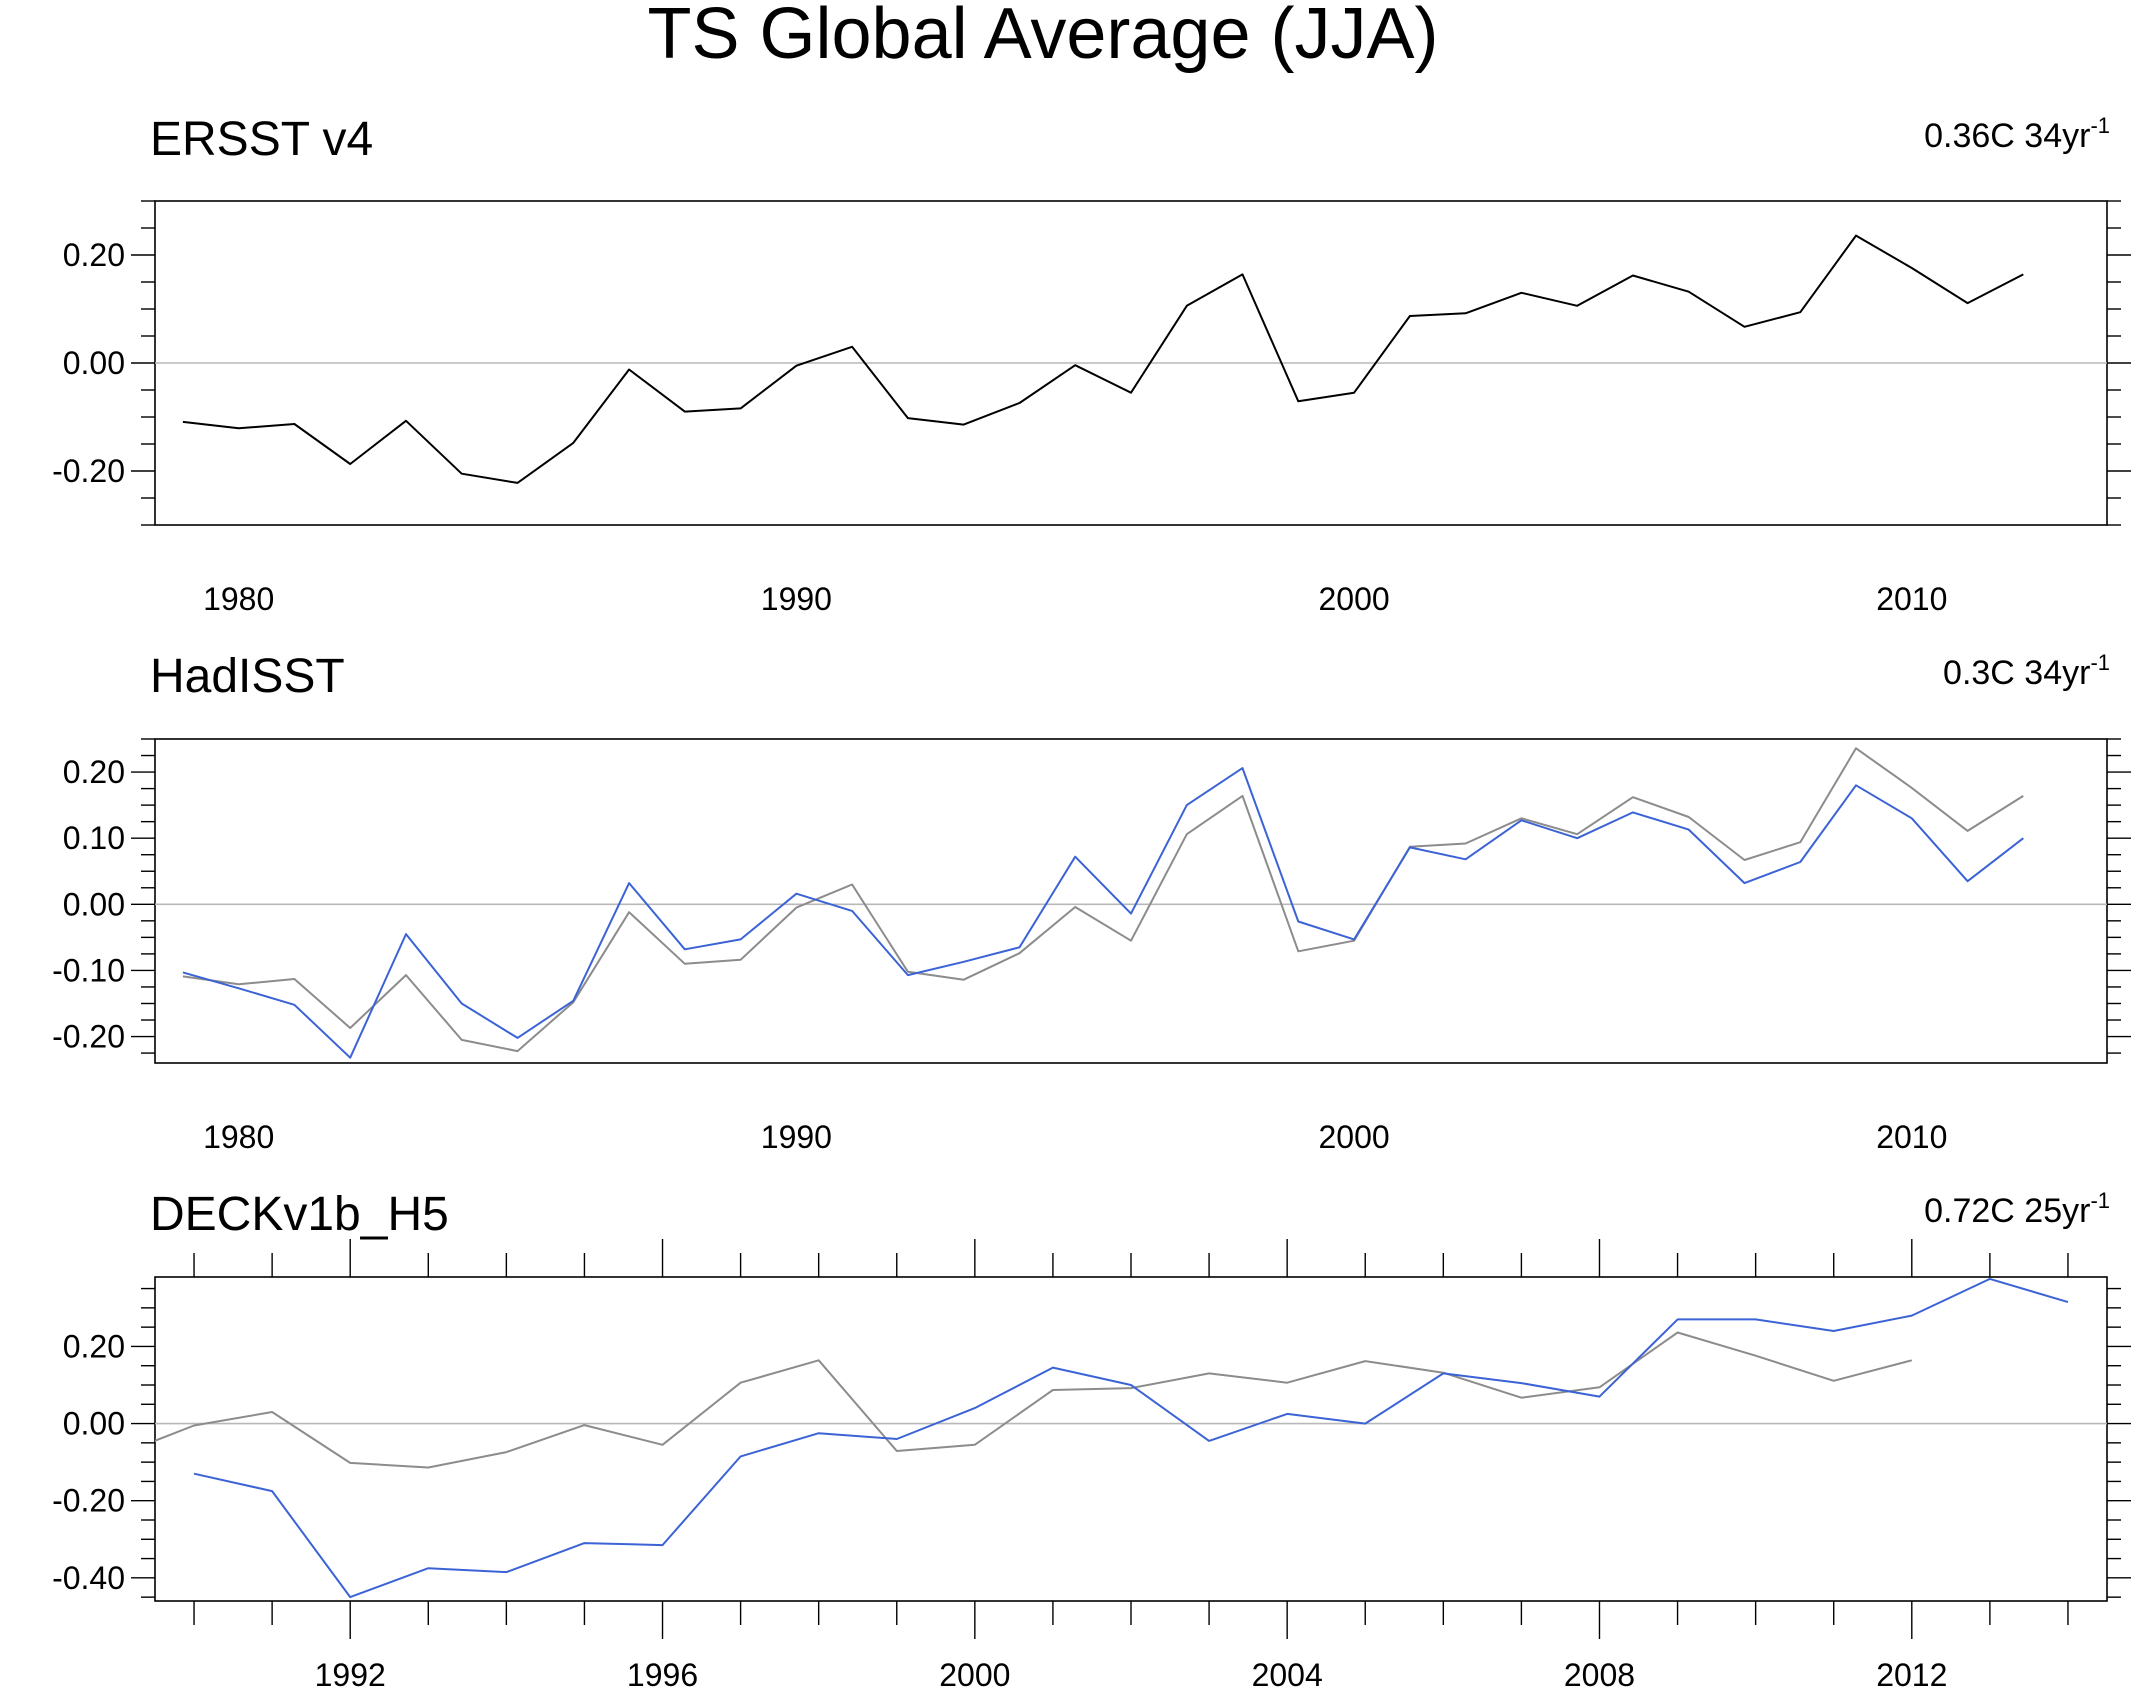  Describe the element at coordinates (88, 970) in the screenshot. I see `y-tick-label: -0.10` at that location.